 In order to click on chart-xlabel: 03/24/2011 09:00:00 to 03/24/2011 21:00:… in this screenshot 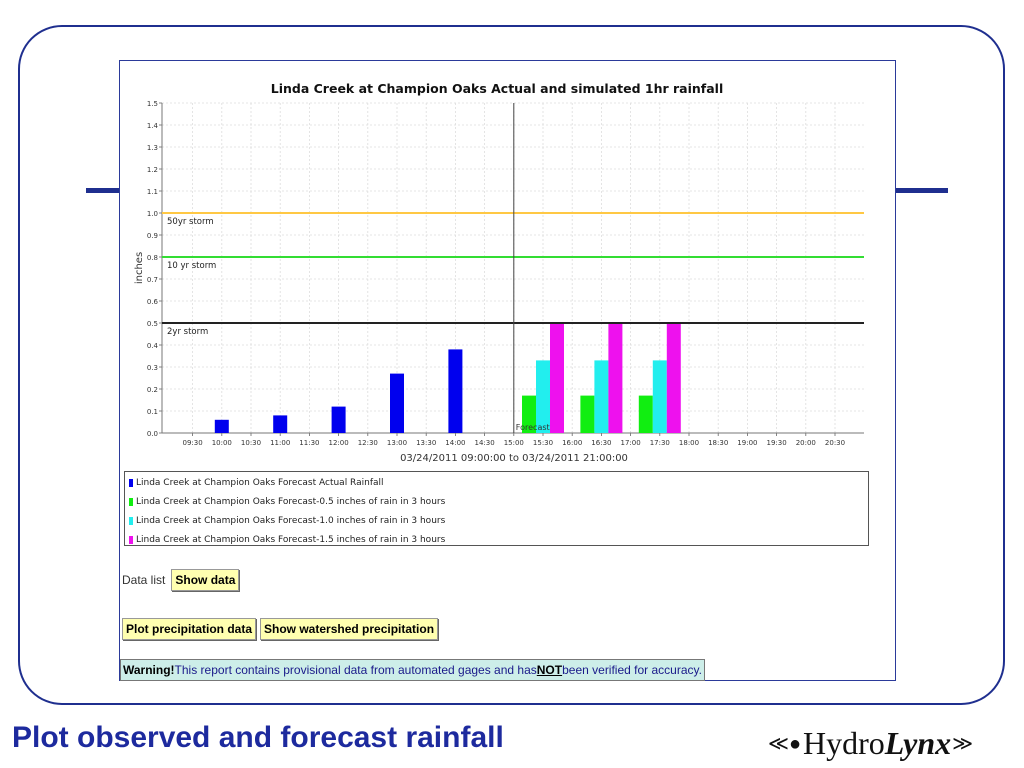, I will do `click(514, 458)`.